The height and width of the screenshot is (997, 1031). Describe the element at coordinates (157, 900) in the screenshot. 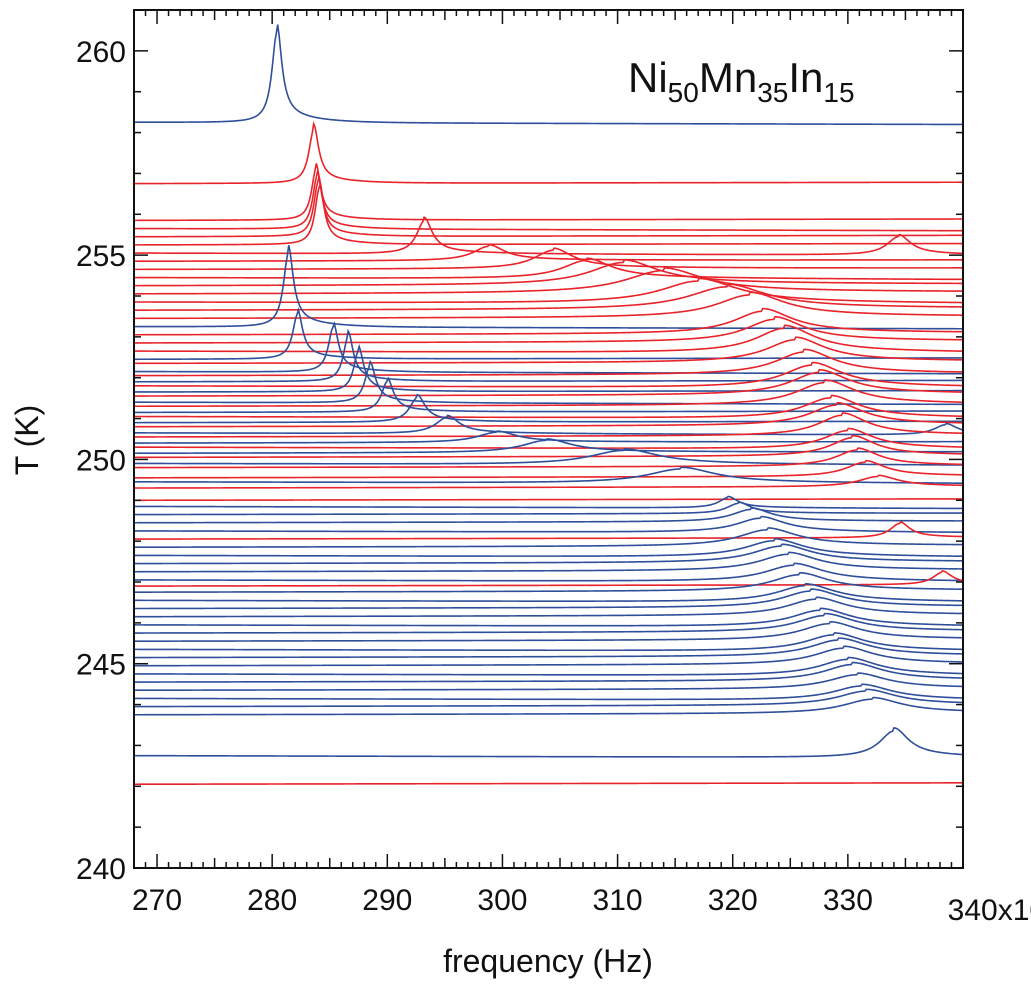

I see `x-tick-label: 270` at that location.